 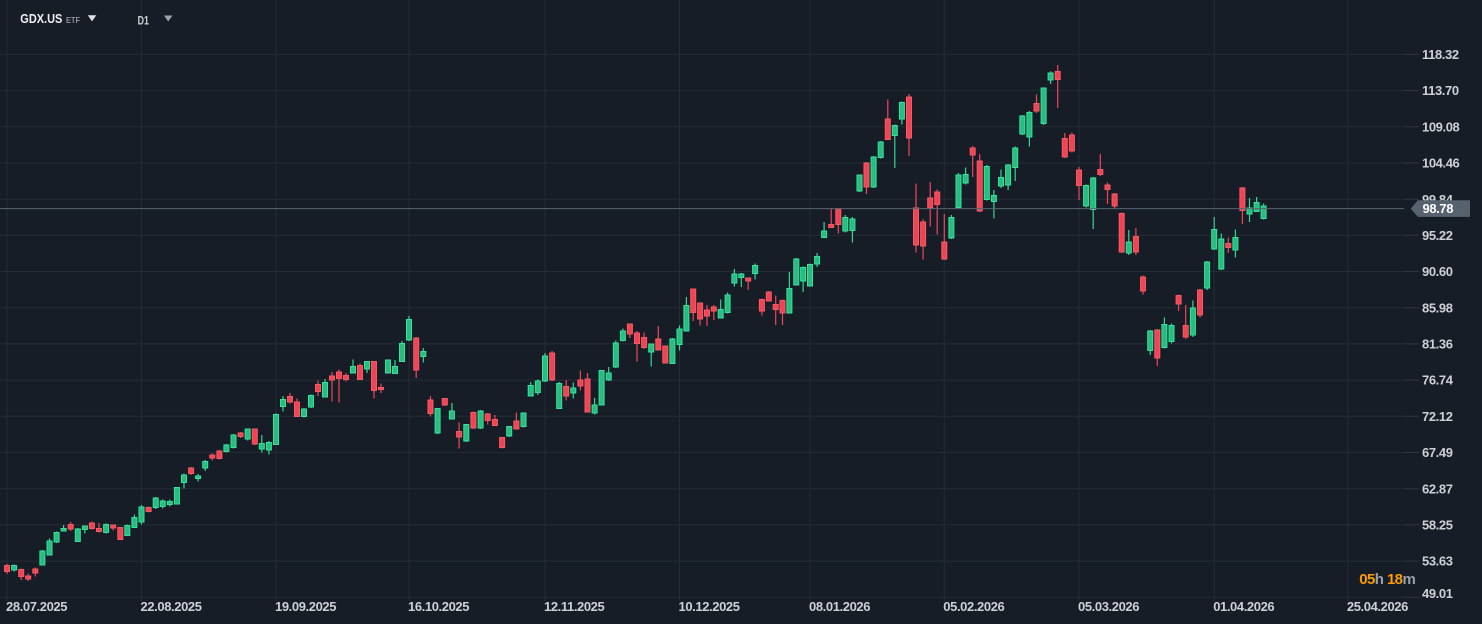 What do you see at coordinates (973, 606) in the screenshot?
I see `svg-text: 05.02.2026` at bounding box center [973, 606].